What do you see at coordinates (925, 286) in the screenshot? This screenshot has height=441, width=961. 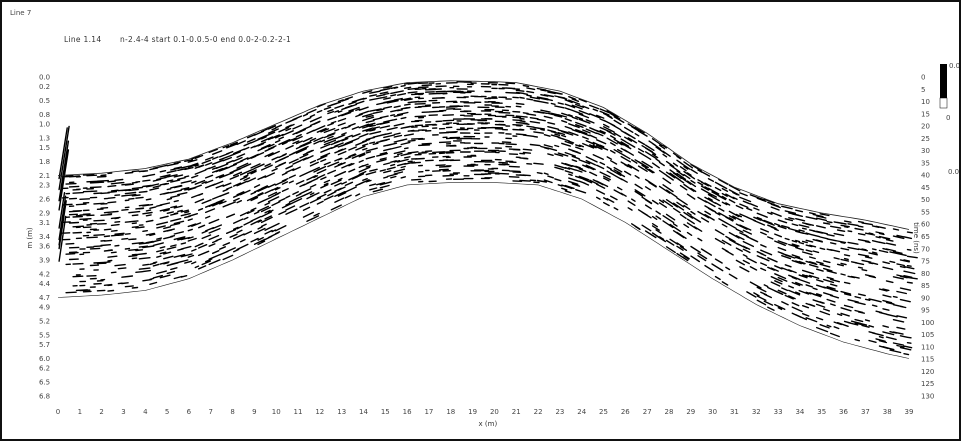 I see `y2-tick-label: 85` at bounding box center [925, 286].